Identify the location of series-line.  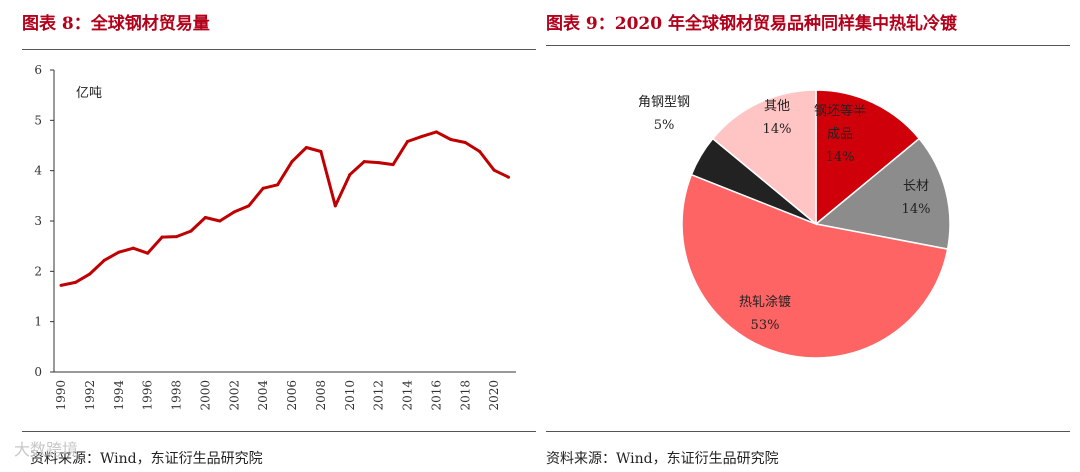
(285, 208).